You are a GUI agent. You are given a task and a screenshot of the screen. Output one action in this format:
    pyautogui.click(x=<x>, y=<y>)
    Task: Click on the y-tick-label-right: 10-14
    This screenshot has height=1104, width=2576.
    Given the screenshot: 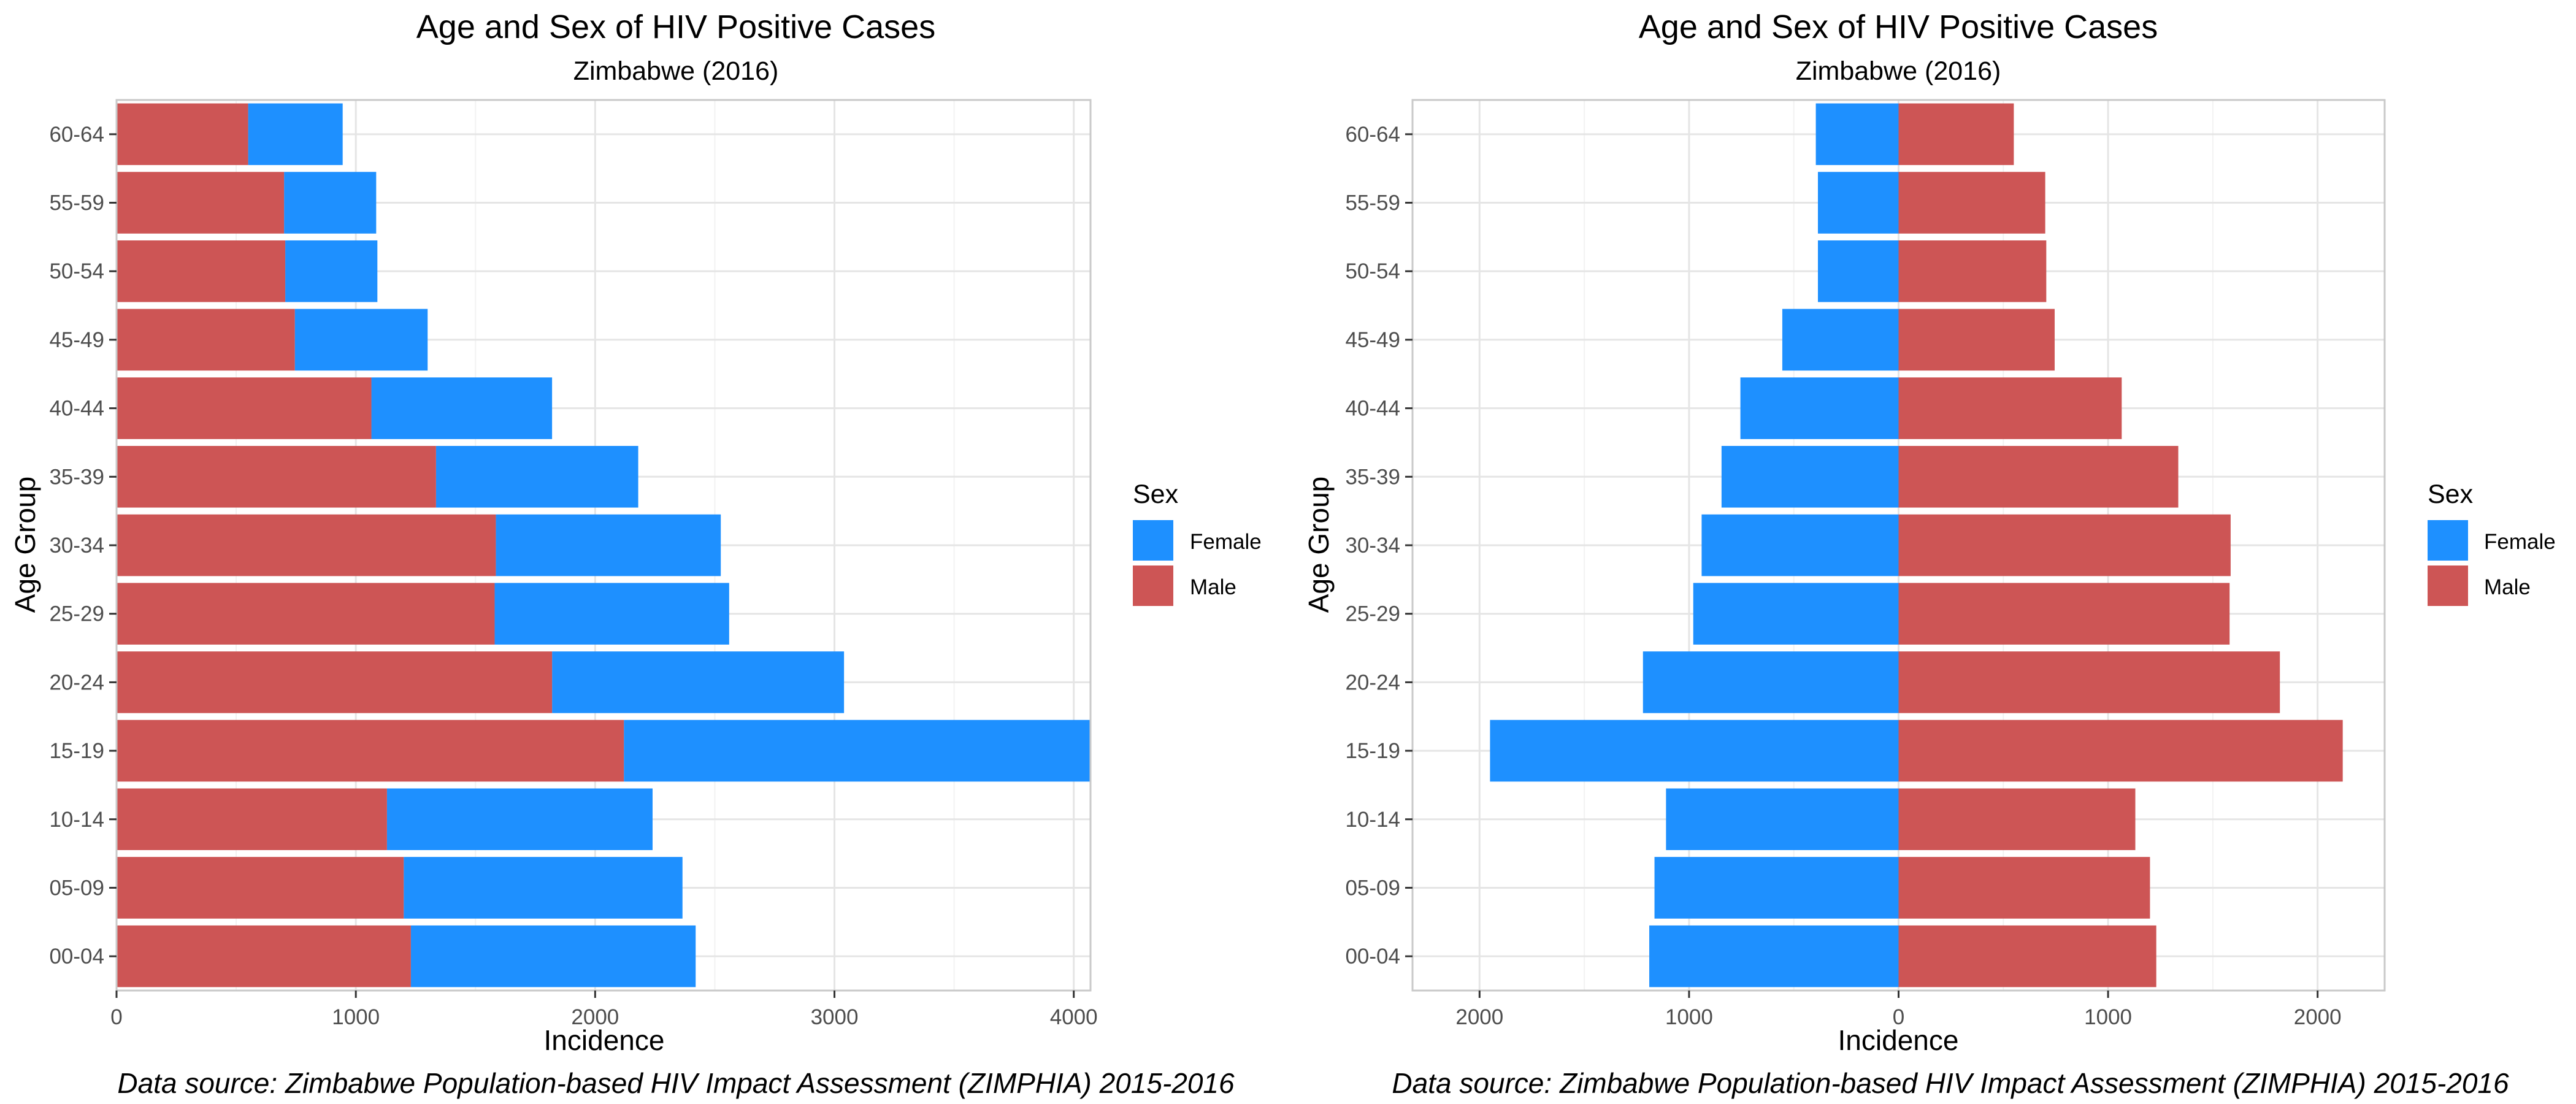 What is the action you would take?
    pyautogui.click(x=1372, y=820)
    